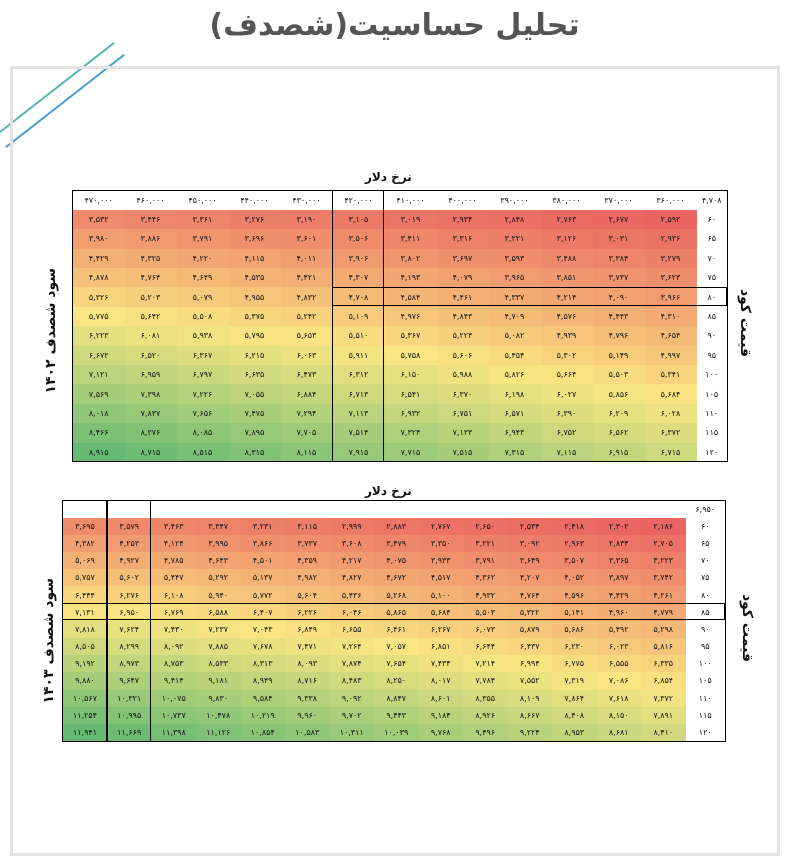  I want to click on value-cell: ۴,۴۶۱, so click(462, 297).